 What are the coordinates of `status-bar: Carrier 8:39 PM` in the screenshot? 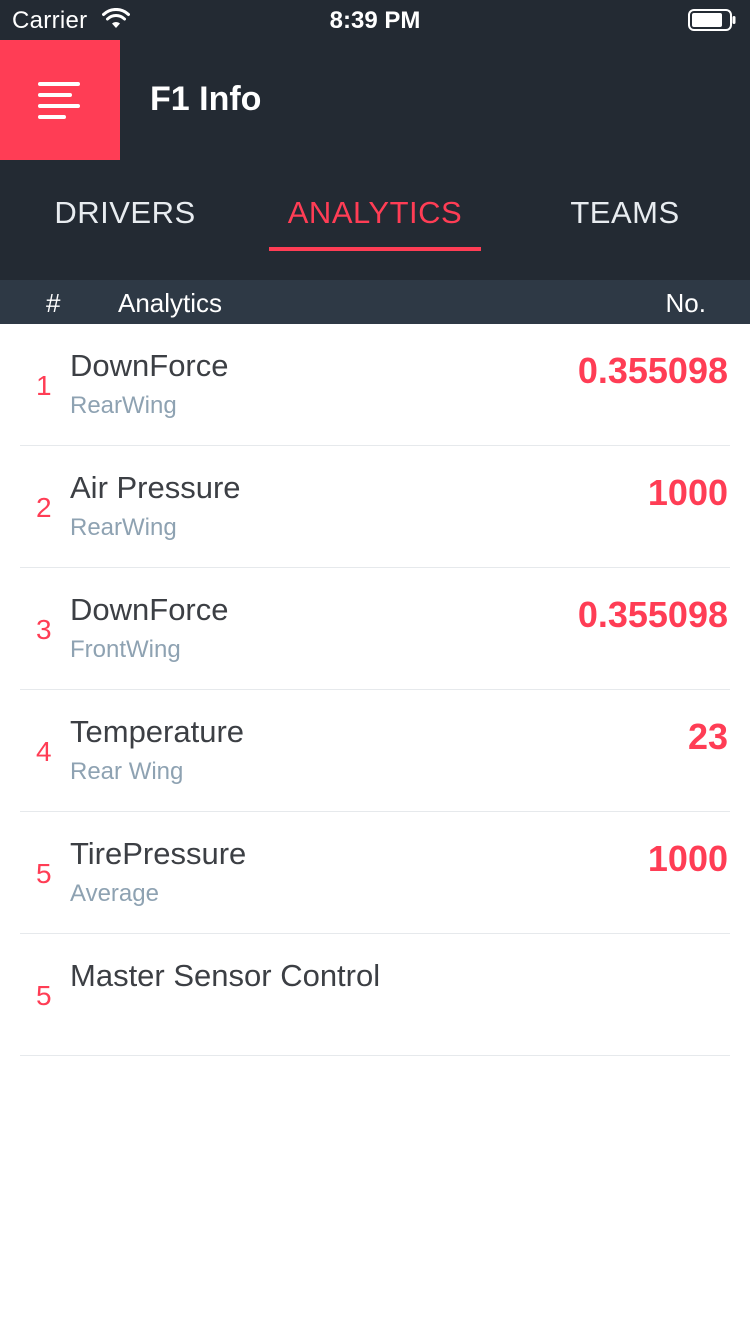 It's located at (375, 20).